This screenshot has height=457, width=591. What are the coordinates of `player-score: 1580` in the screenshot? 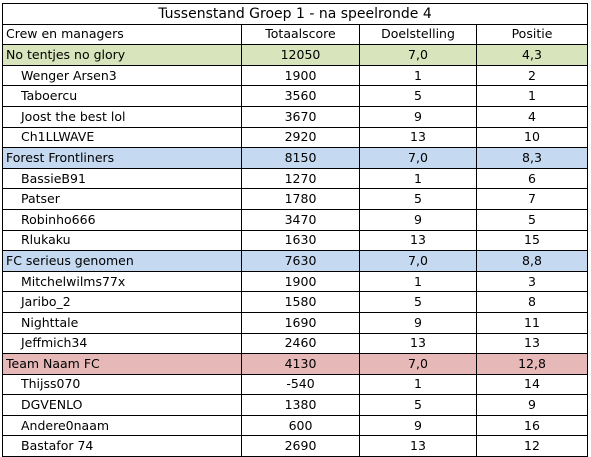 It's located at (300, 302).